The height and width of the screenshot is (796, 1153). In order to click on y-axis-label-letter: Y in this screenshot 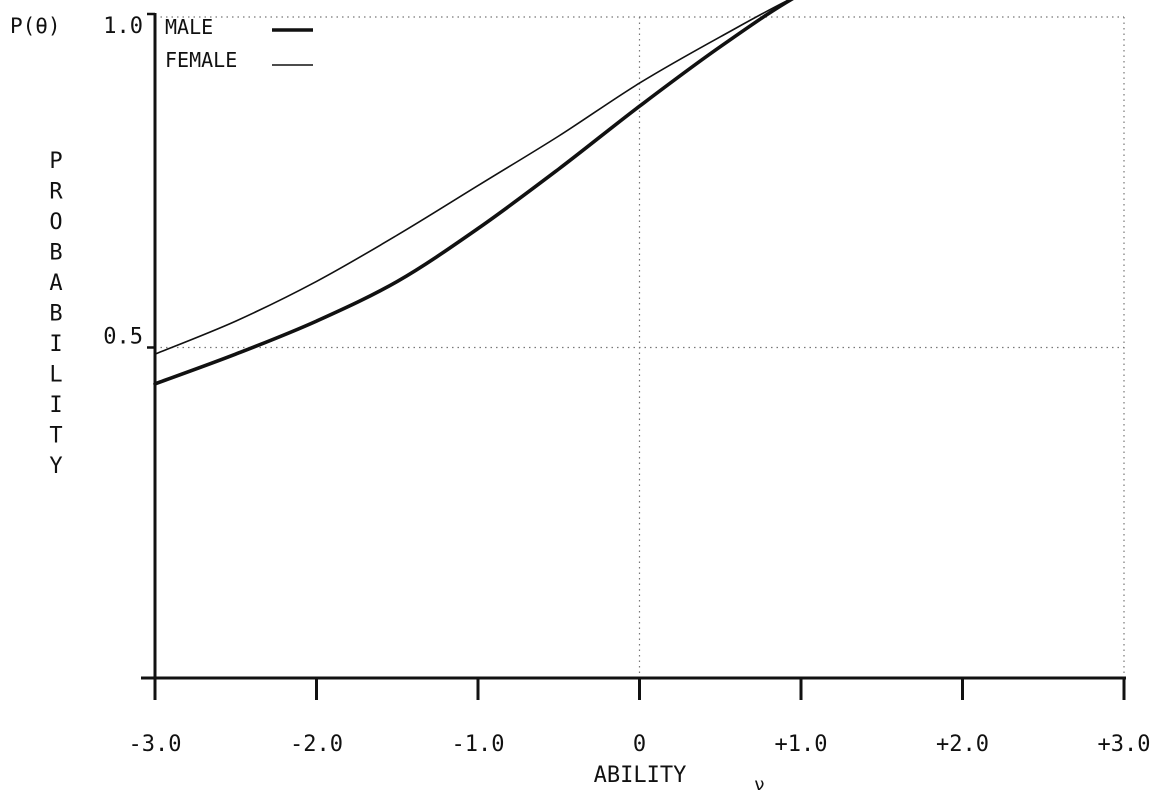, I will do `click(55, 466)`.